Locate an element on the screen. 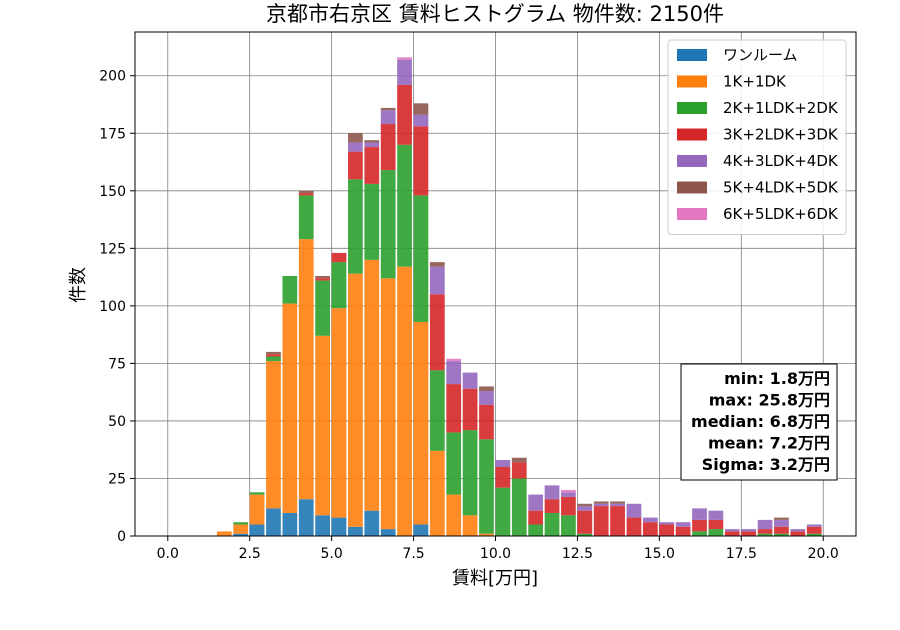 The height and width of the screenshot is (630, 900). legend-label: 1K+1DK is located at coordinates (755, 82).